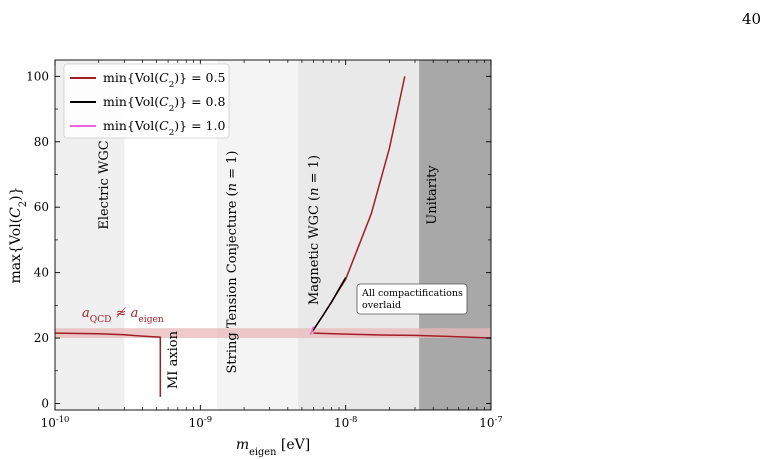 This screenshot has height=459, width=770. Describe the element at coordinates (173, 359) in the screenshot. I see `mi-axion-label: MI axion` at that location.